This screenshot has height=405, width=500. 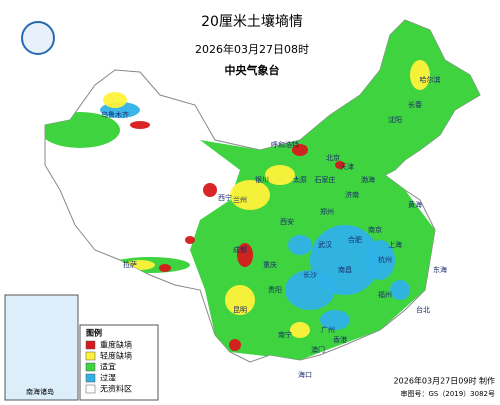 What do you see at coordinates (108, 378) in the screenshot?
I see `legend-label: 过湿` at bounding box center [108, 378].